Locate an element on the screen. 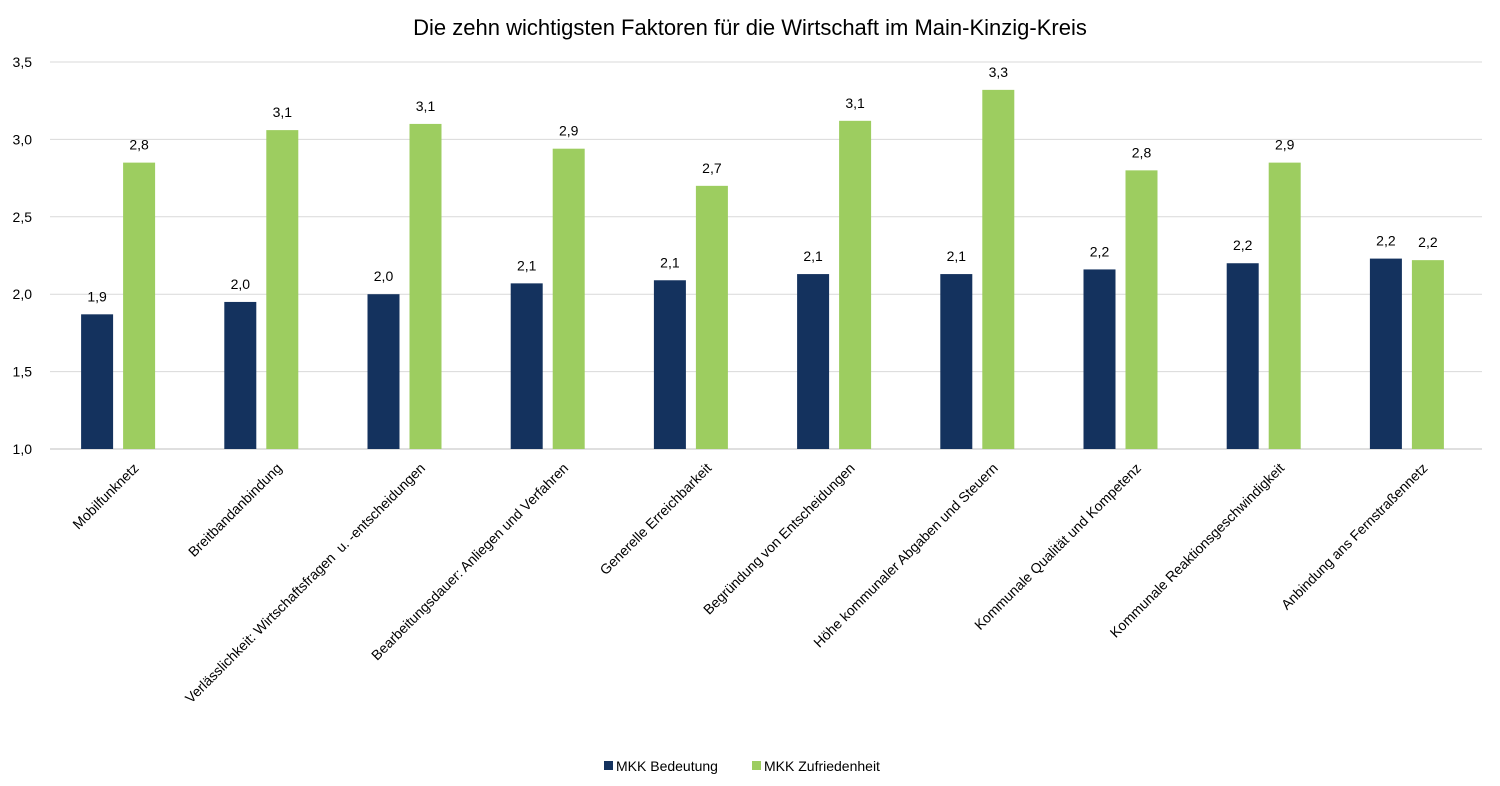 The width and height of the screenshot is (1500, 786). category-label: Kommunale Reaktionsgeschwindigkeit is located at coordinates (1197, 550).